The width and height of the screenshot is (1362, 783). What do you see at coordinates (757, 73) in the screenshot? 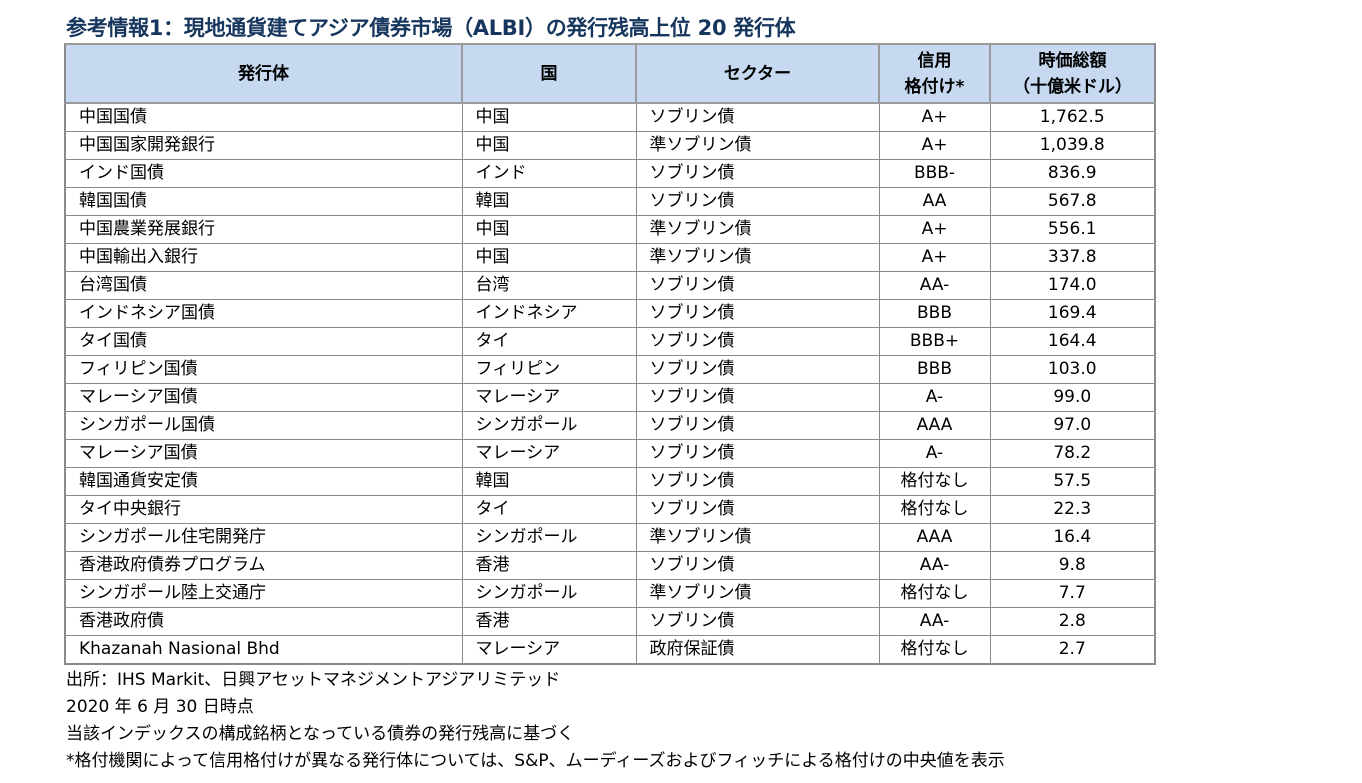
I see `column-header-sector: セクター` at bounding box center [757, 73].